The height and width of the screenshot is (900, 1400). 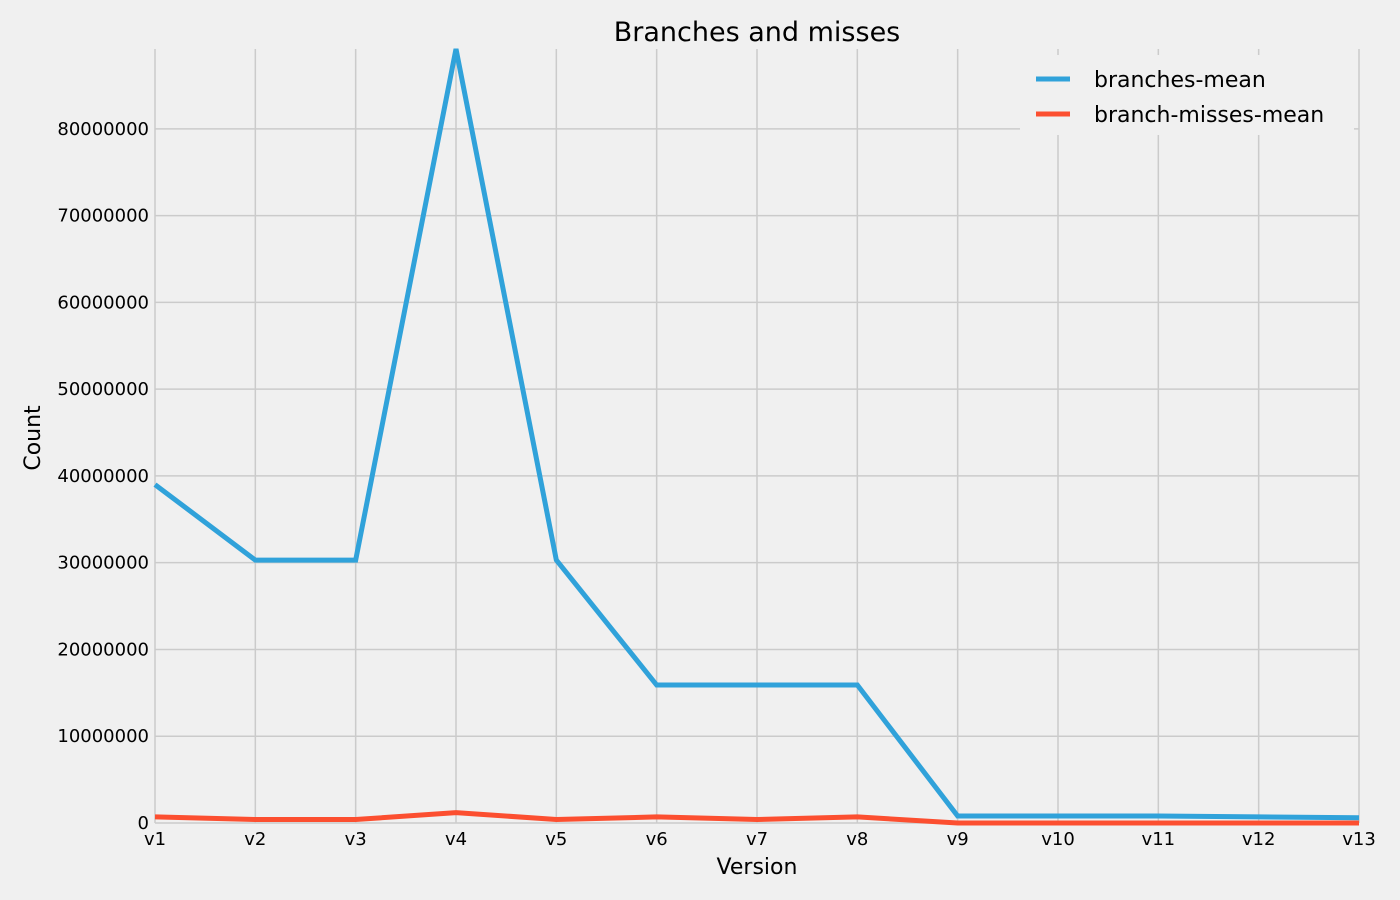 What do you see at coordinates (556, 839) in the screenshot?
I see `x-tick-label: v5` at bounding box center [556, 839].